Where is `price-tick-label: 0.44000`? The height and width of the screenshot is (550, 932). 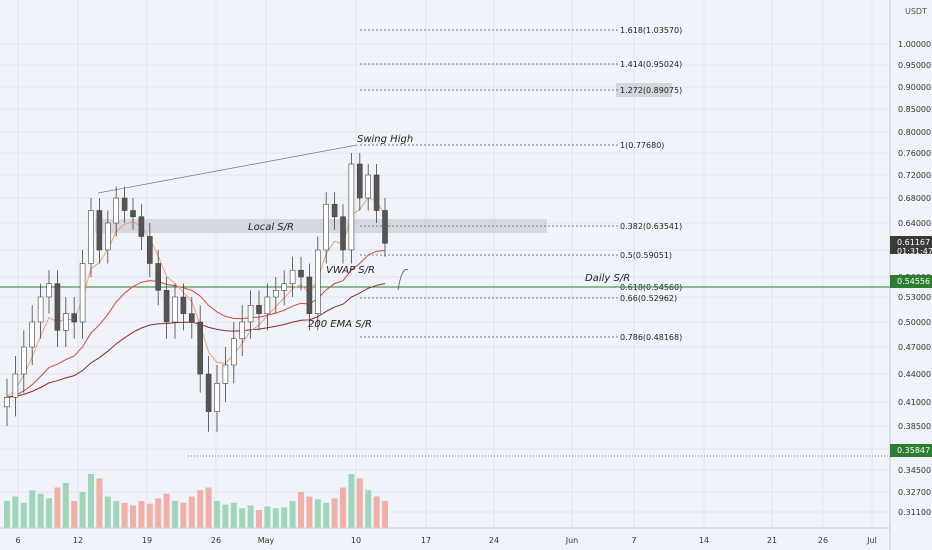
price-tick-label: 0.44000 is located at coordinates (914, 374).